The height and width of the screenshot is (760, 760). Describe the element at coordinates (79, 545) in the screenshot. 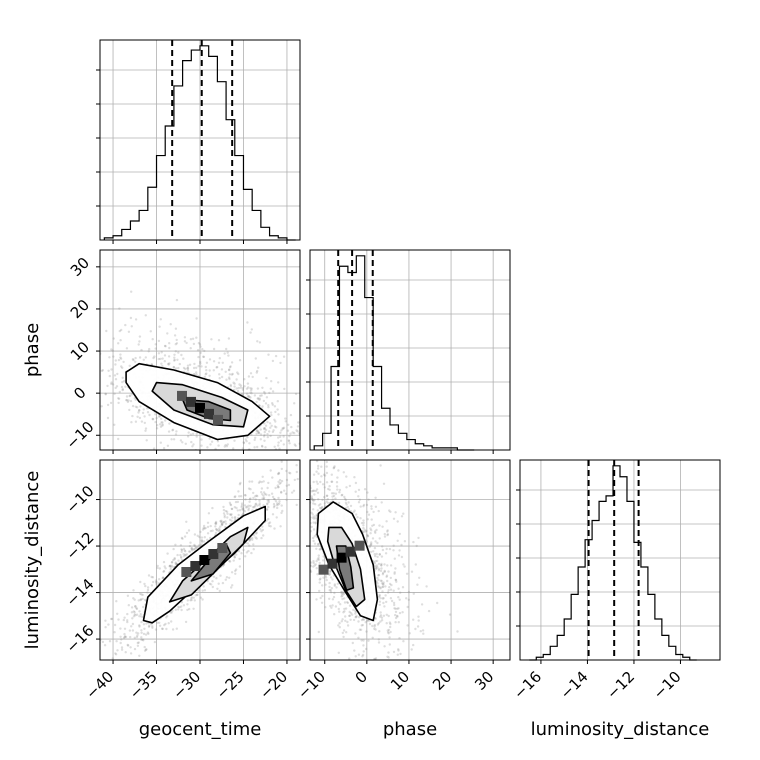

I see `y-tick-label: −12` at that location.